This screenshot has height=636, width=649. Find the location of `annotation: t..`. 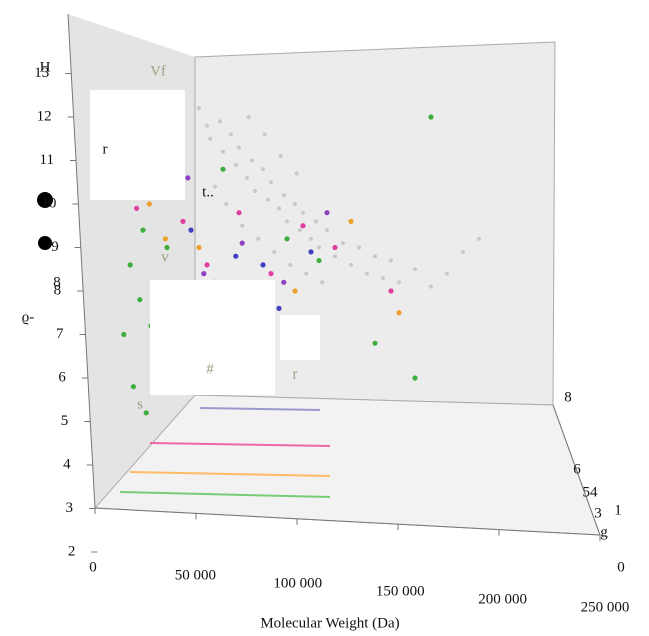

annotation: t.. is located at coordinates (208, 192).